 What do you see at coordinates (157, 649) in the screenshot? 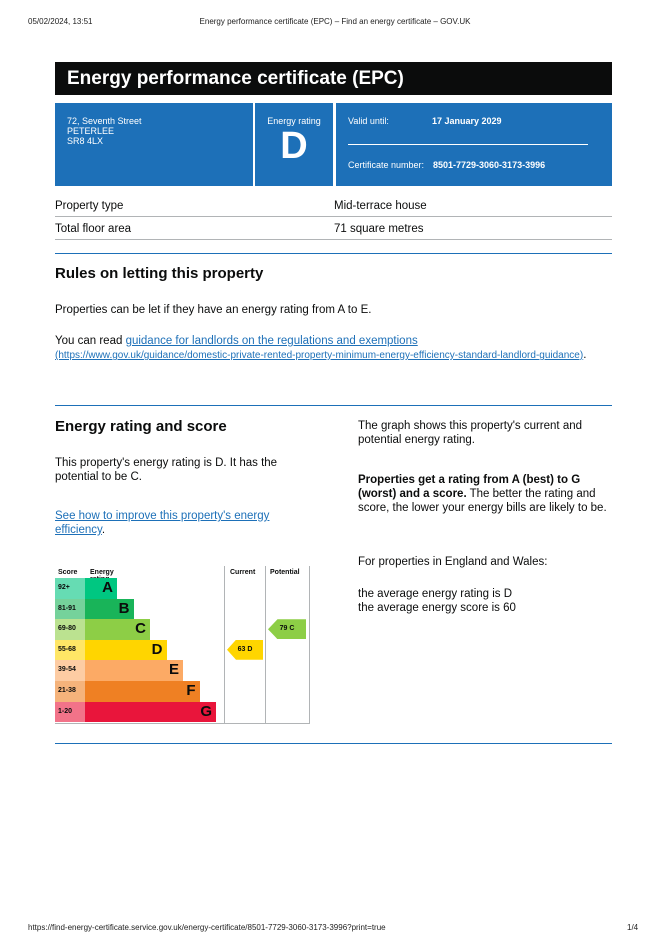
I see `rating-letter: D` at bounding box center [157, 649].